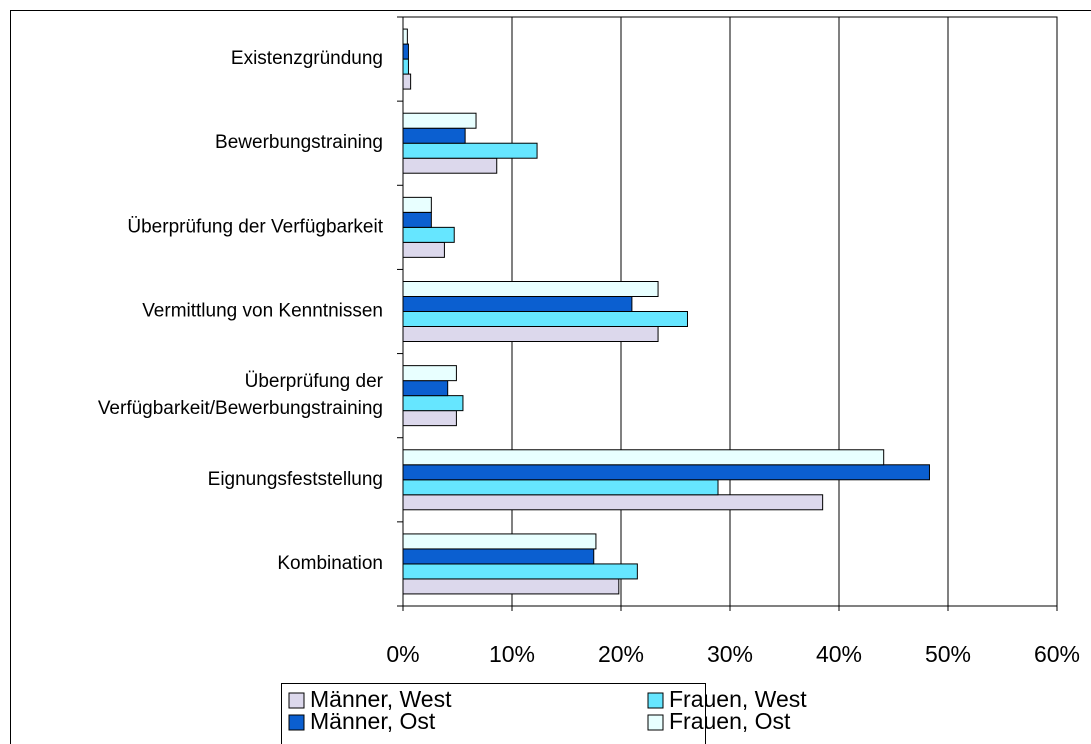 This screenshot has width=1091, height=744. I want to click on category-label: Bewerbungstraining, so click(299, 142).